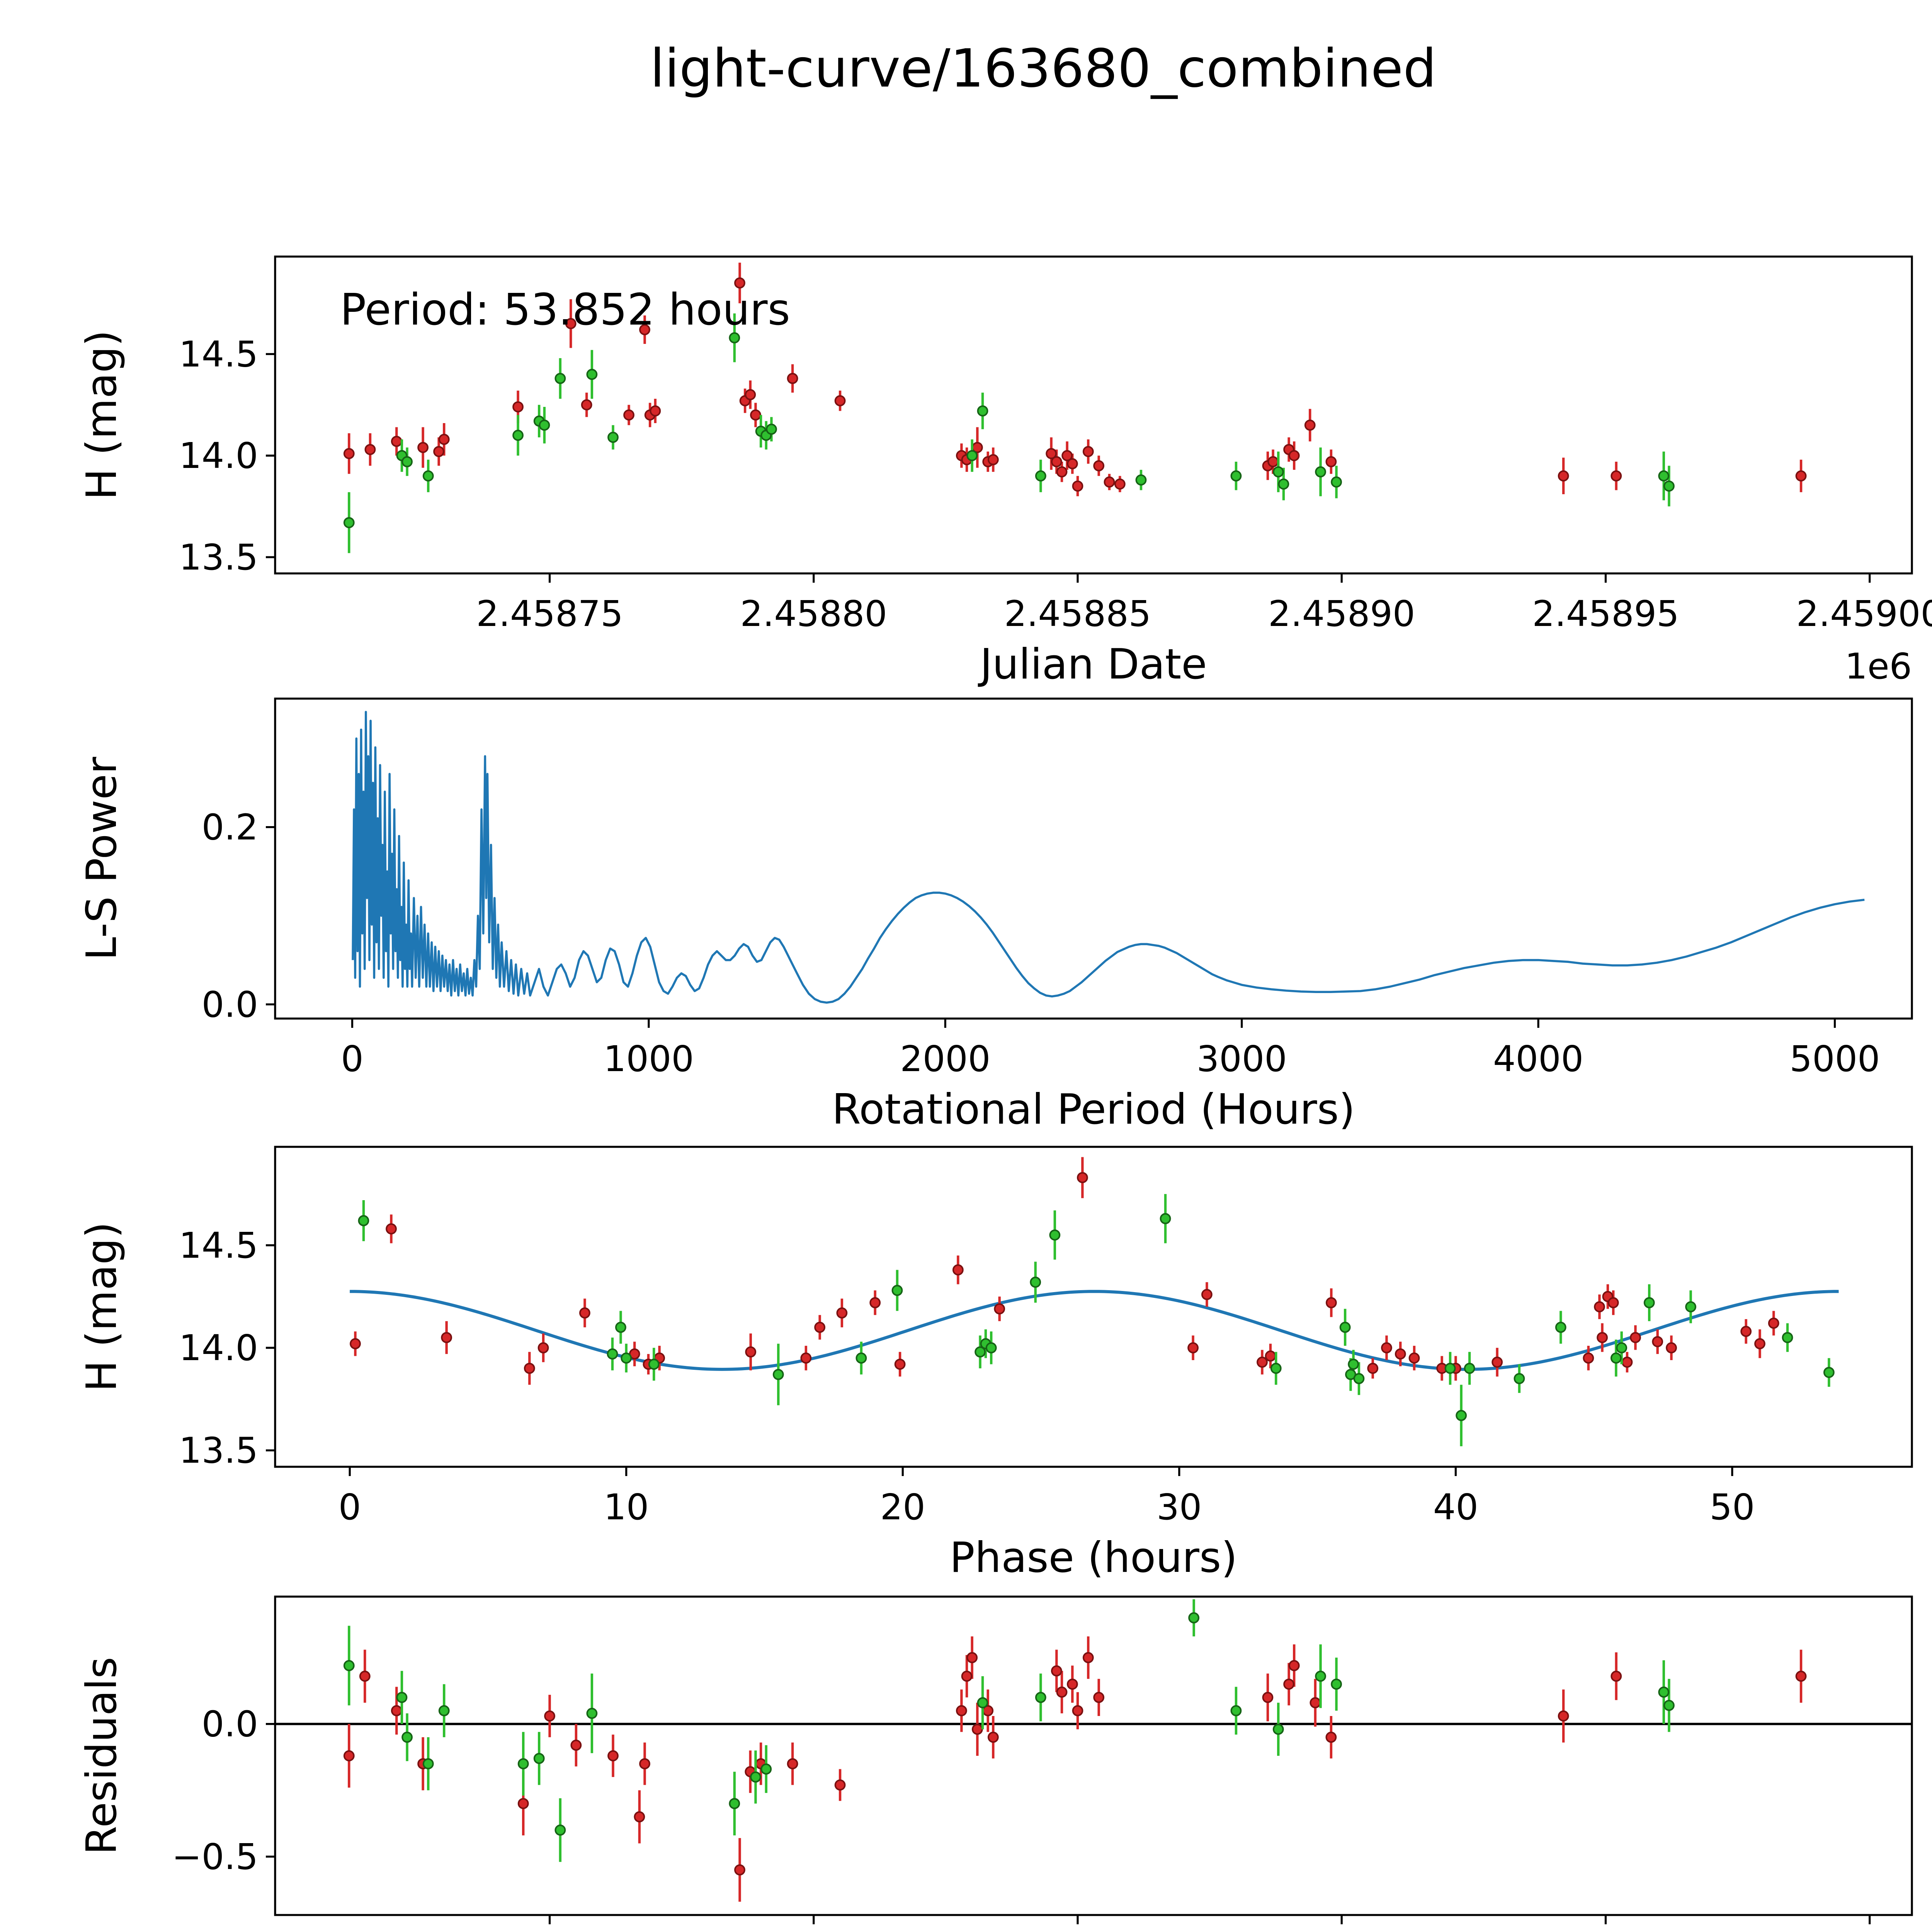 This screenshot has height=1932, width=1932. What do you see at coordinates (1732, 1507) in the screenshot?
I see `x-tick-label: 50` at bounding box center [1732, 1507].